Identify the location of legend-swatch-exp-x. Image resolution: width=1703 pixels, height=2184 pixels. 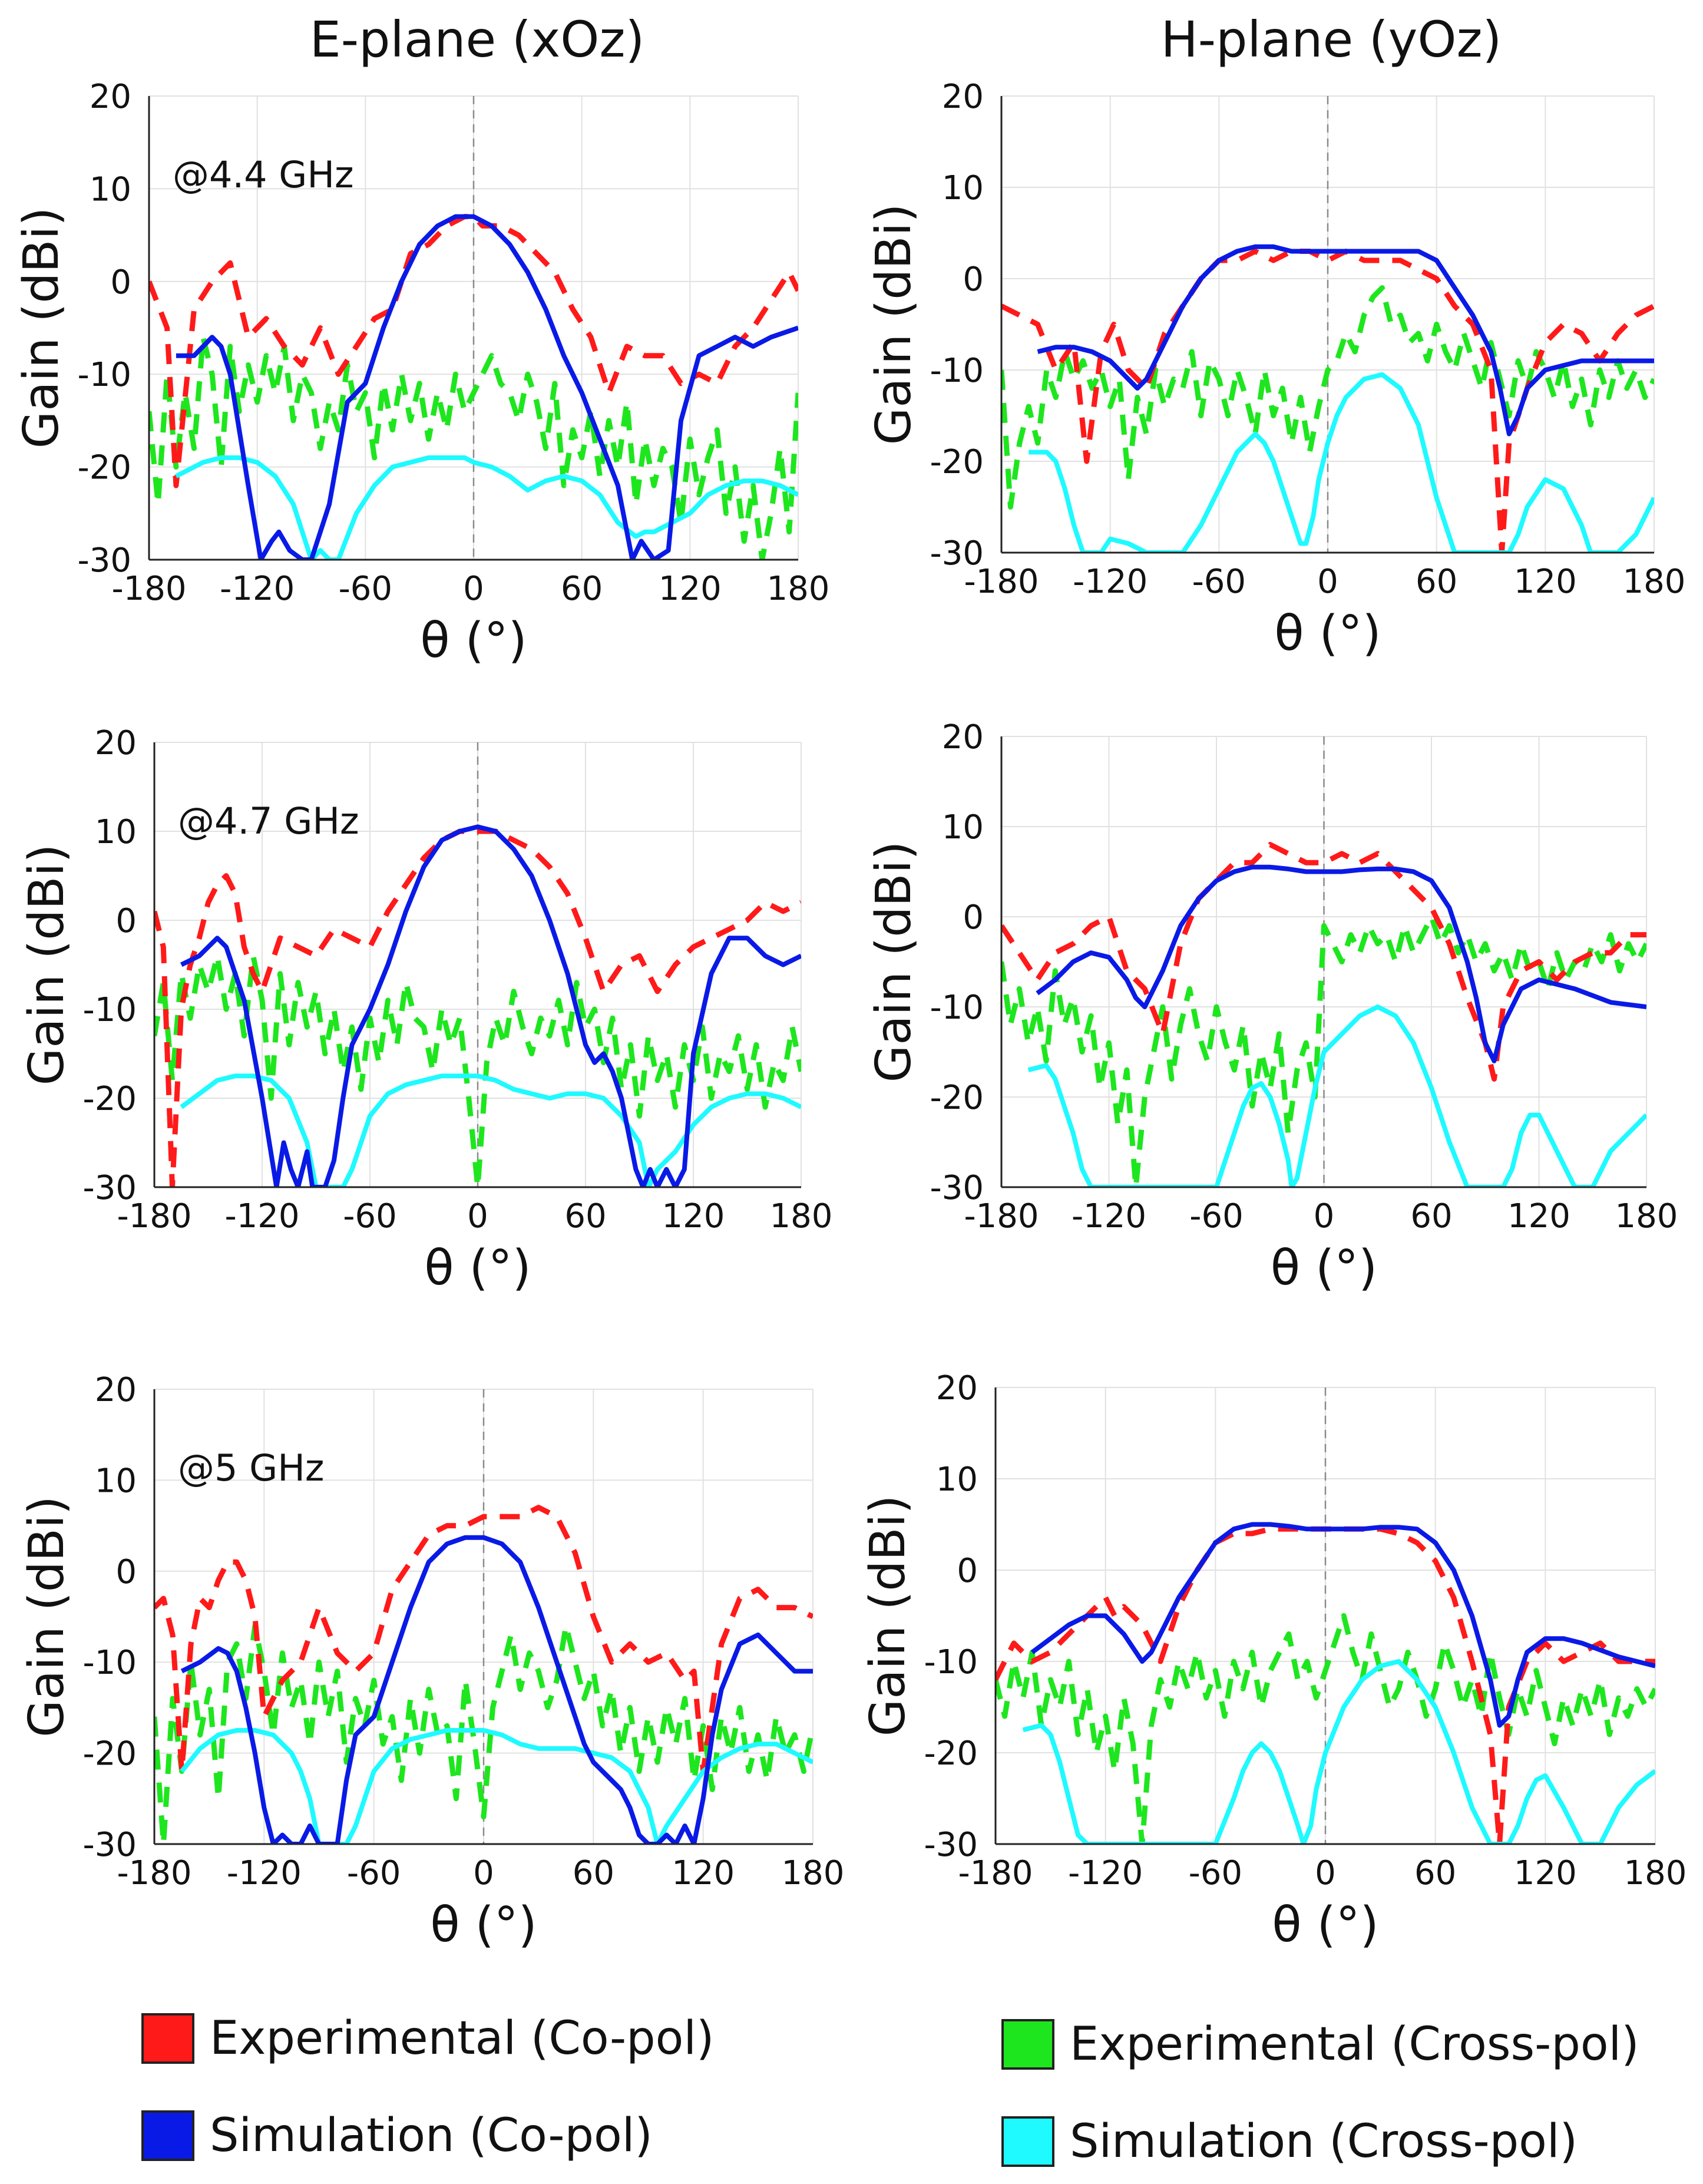
(1027, 2044).